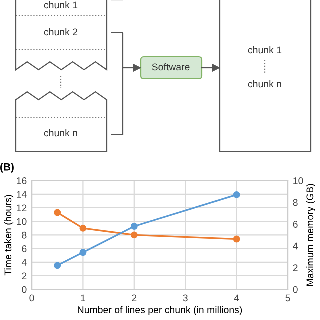 The width and height of the screenshot is (320, 320). Describe the element at coordinates (299, 181) in the screenshot. I see `y2-tick-label: 10` at that location.